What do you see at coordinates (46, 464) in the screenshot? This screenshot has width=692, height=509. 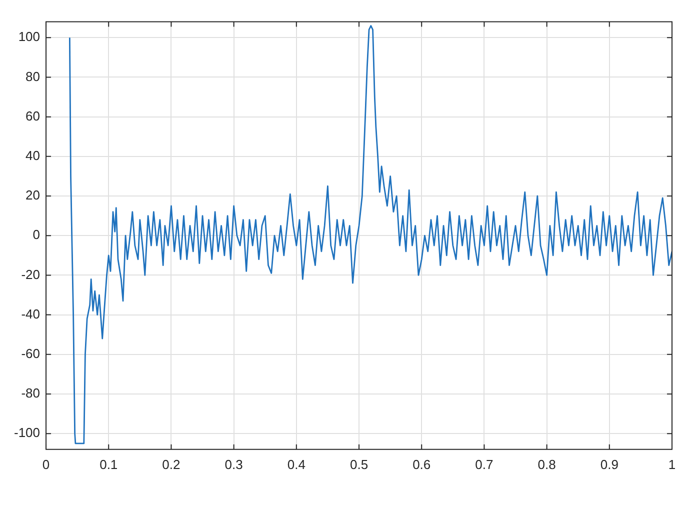 I see `x-tick-label: 0` at bounding box center [46, 464].